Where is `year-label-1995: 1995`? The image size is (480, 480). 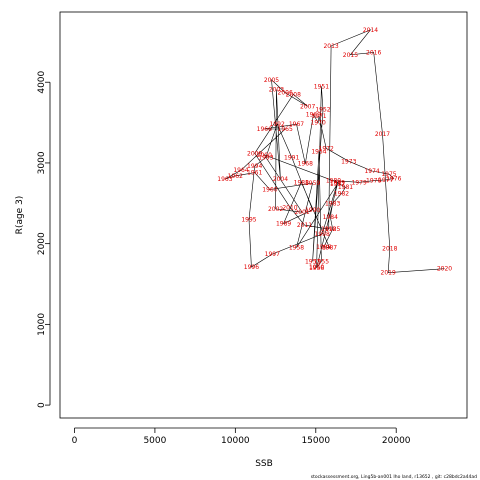
year-label-1995: 1995 is located at coordinates (248, 219).